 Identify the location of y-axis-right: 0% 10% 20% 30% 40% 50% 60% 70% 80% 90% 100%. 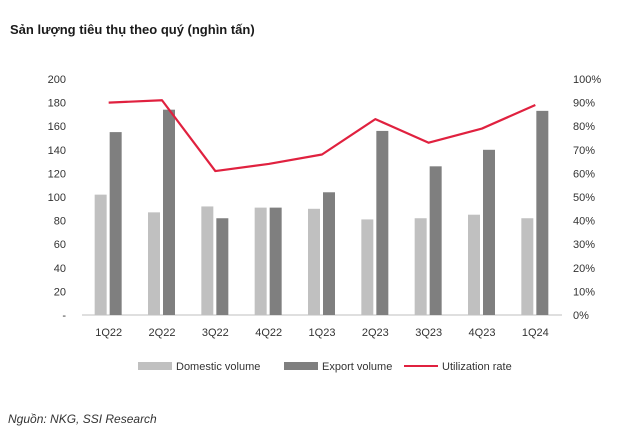
(587, 198).